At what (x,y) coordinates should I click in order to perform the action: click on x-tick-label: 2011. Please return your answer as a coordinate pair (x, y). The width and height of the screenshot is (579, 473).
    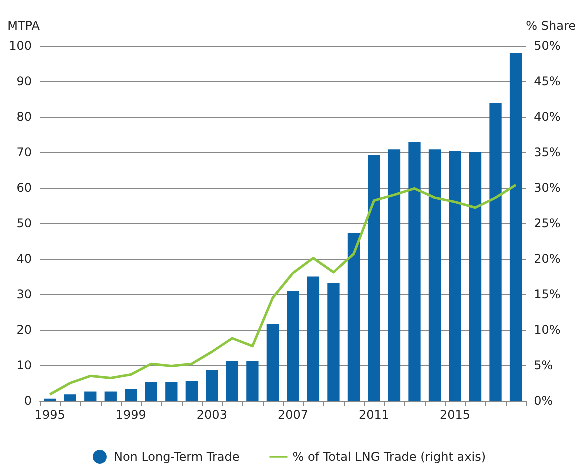
    Looking at the image, I should click on (374, 415).